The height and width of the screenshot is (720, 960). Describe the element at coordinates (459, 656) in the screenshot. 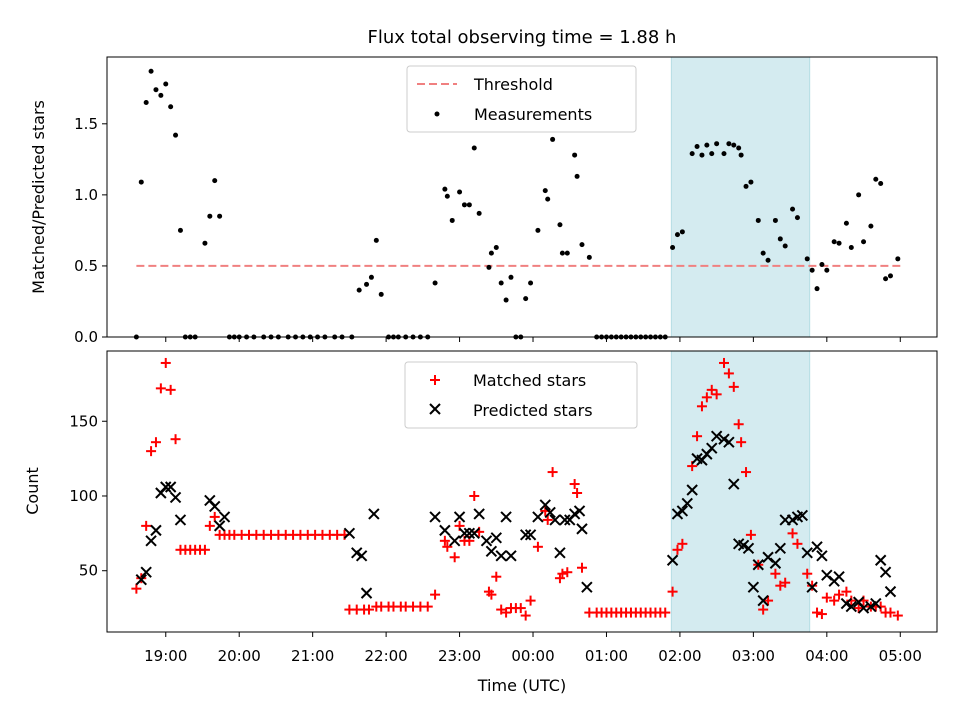

I see `bottom-xtick-label: 23:00` at that location.